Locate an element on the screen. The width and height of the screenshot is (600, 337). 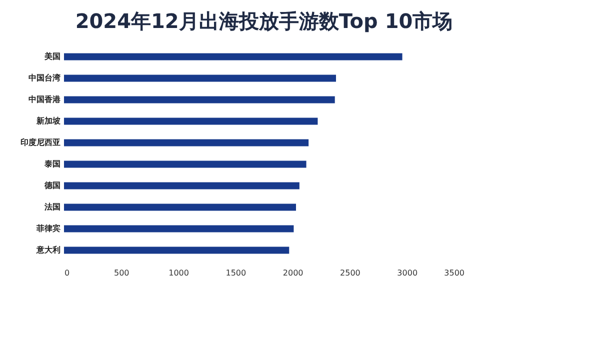
x-tick-label: 2500 is located at coordinates (350, 273).